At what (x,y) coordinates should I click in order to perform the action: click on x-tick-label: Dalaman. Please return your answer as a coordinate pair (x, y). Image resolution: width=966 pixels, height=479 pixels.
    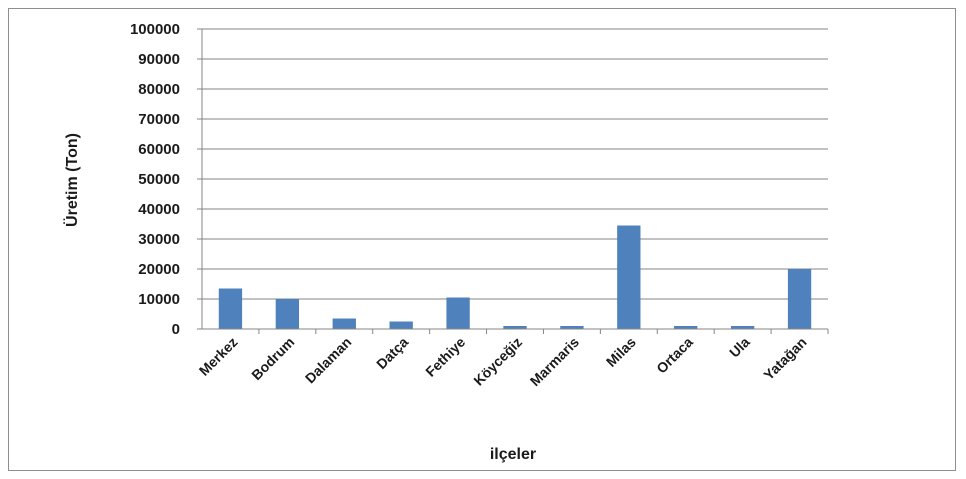
    Looking at the image, I should click on (328, 360).